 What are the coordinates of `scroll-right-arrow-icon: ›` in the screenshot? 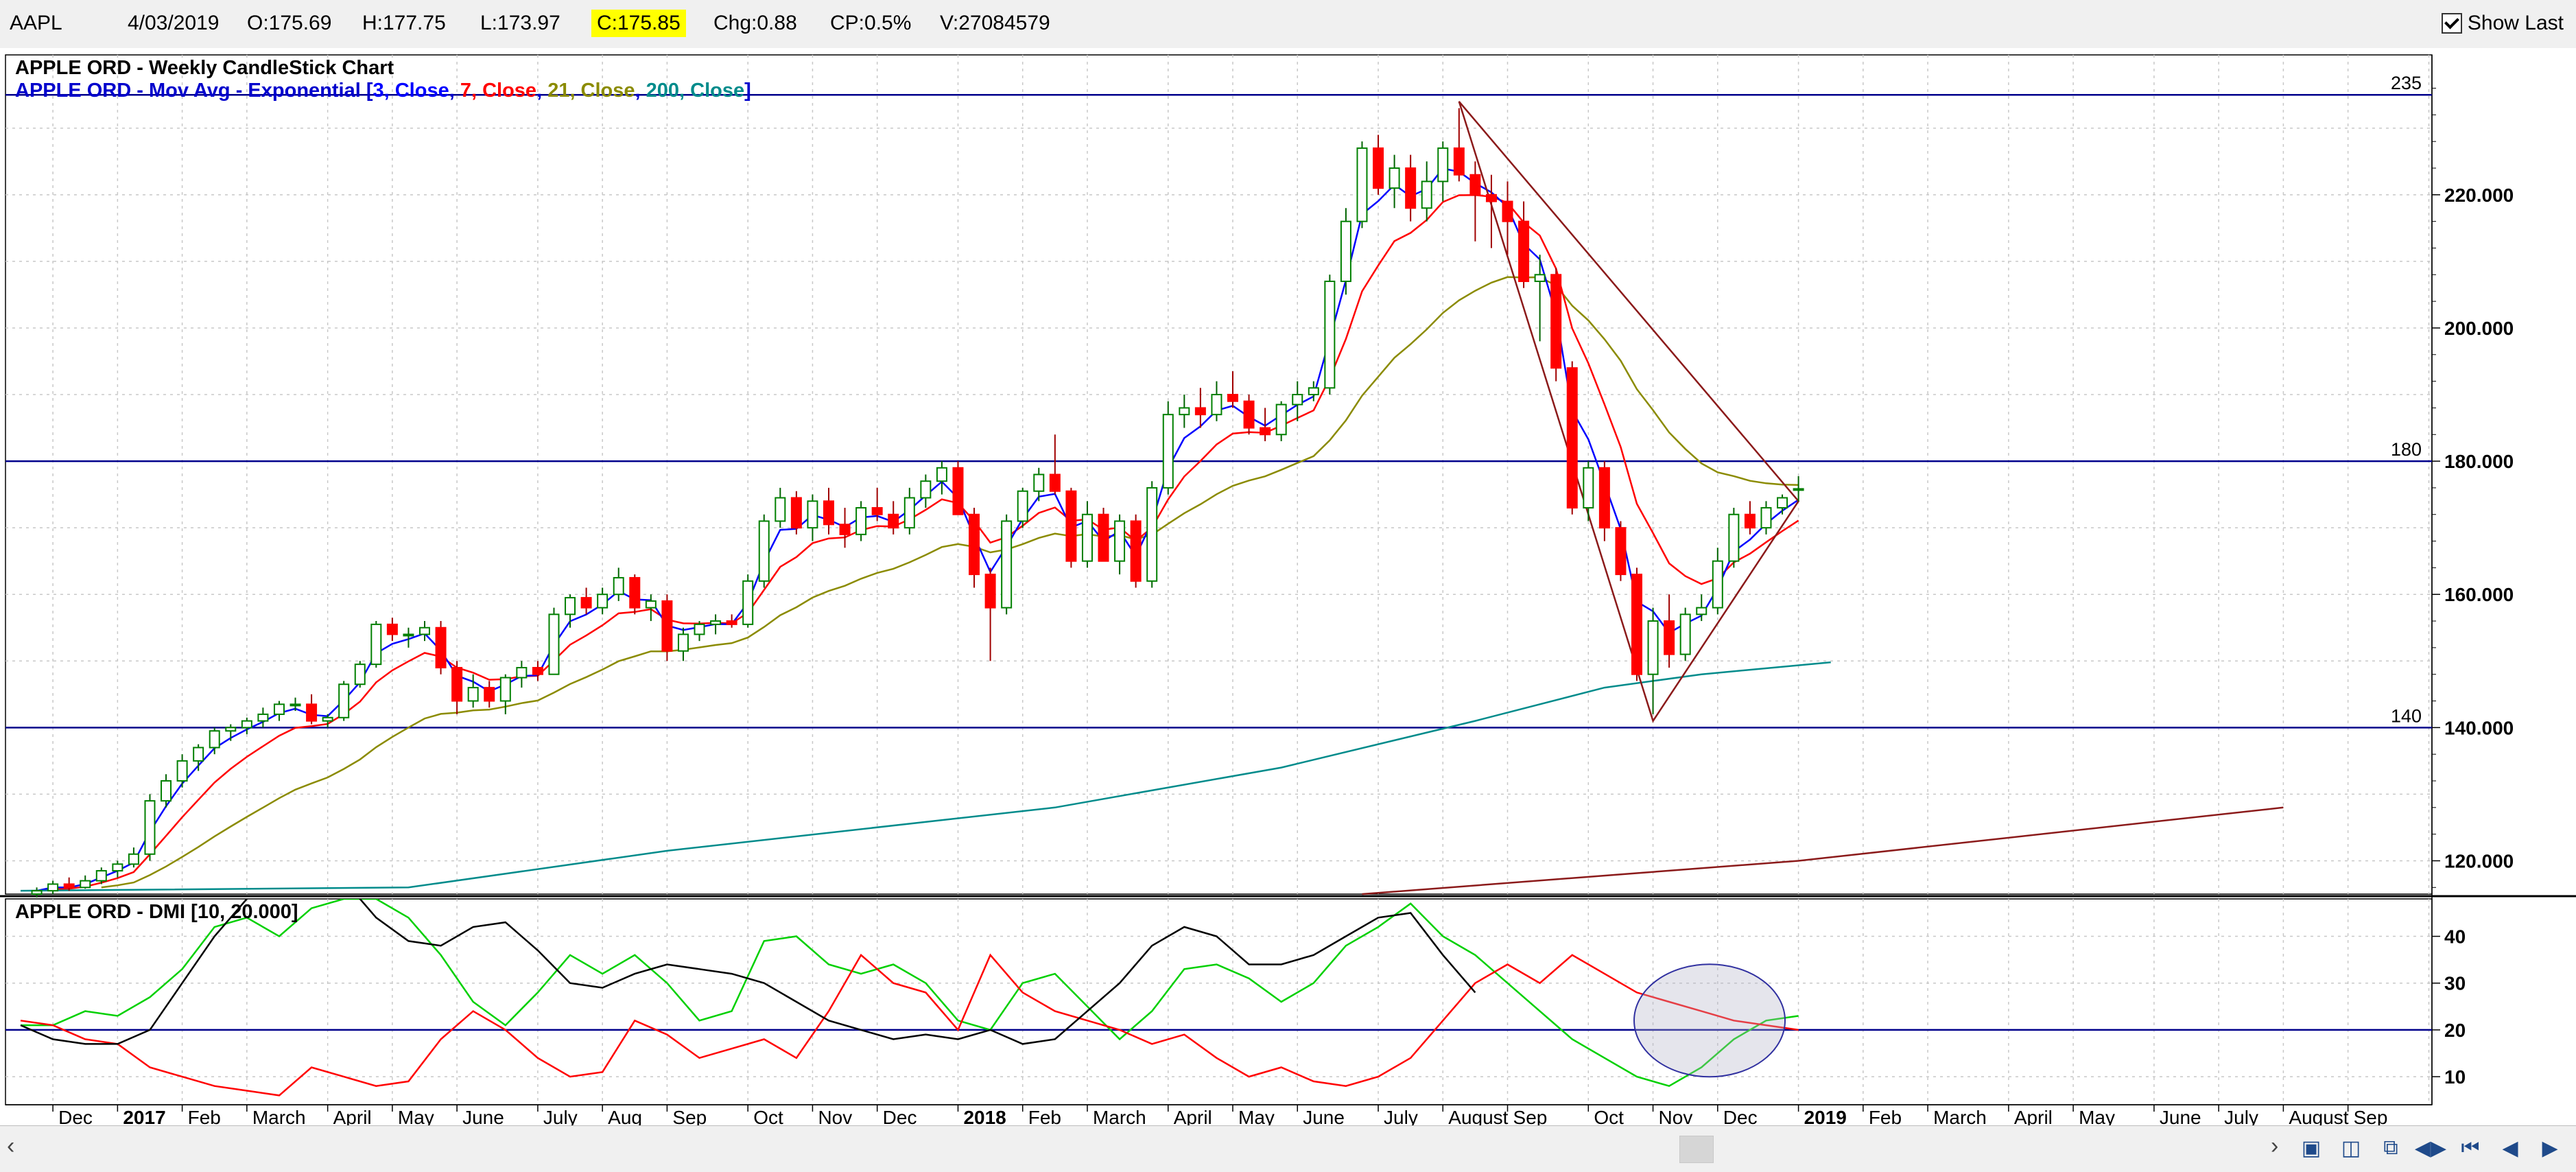 It's located at (2275, 1146).